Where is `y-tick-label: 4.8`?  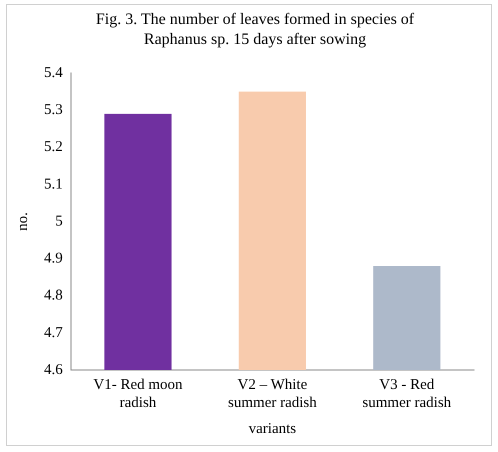 y-tick-label: 4.8 is located at coordinates (53, 296).